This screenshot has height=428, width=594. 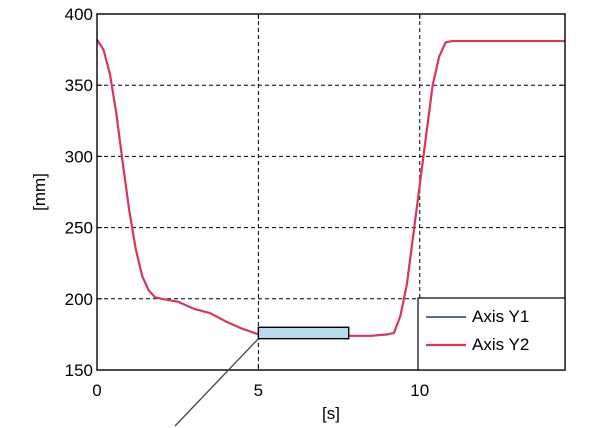 I want to click on y-tick-label: 150, so click(x=79, y=370).